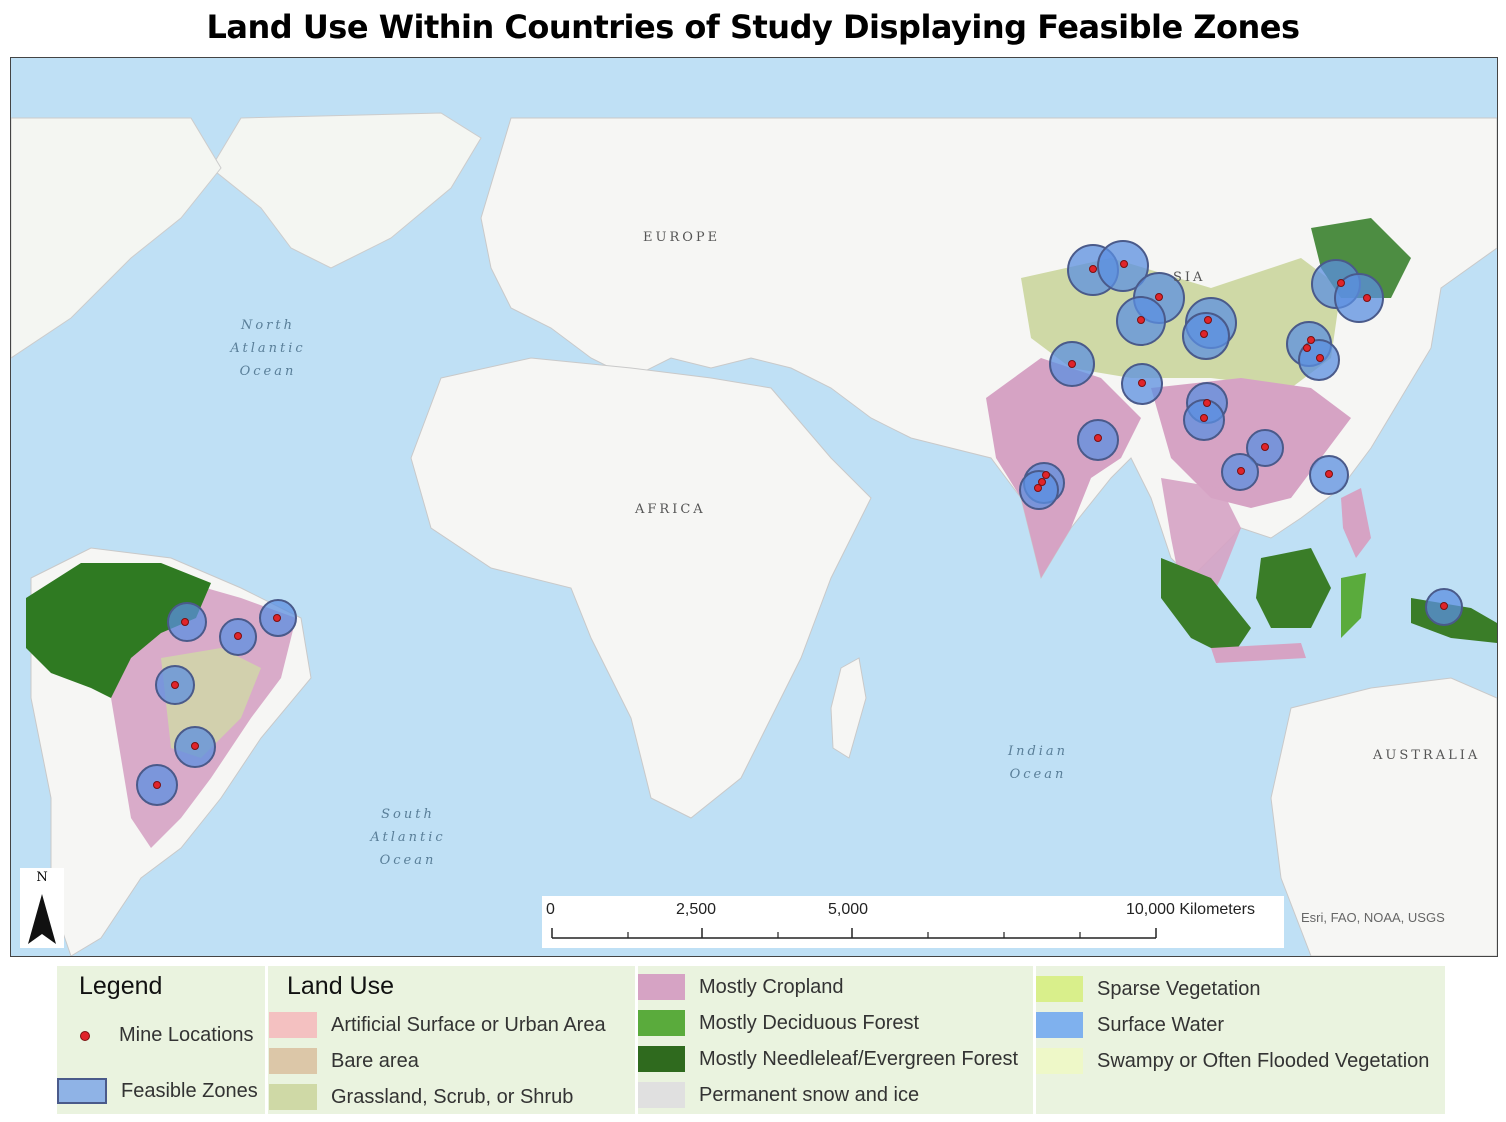  Describe the element at coordinates (1161, 1024) in the screenshot. I see `land-use-label: Surface Water` at that location.